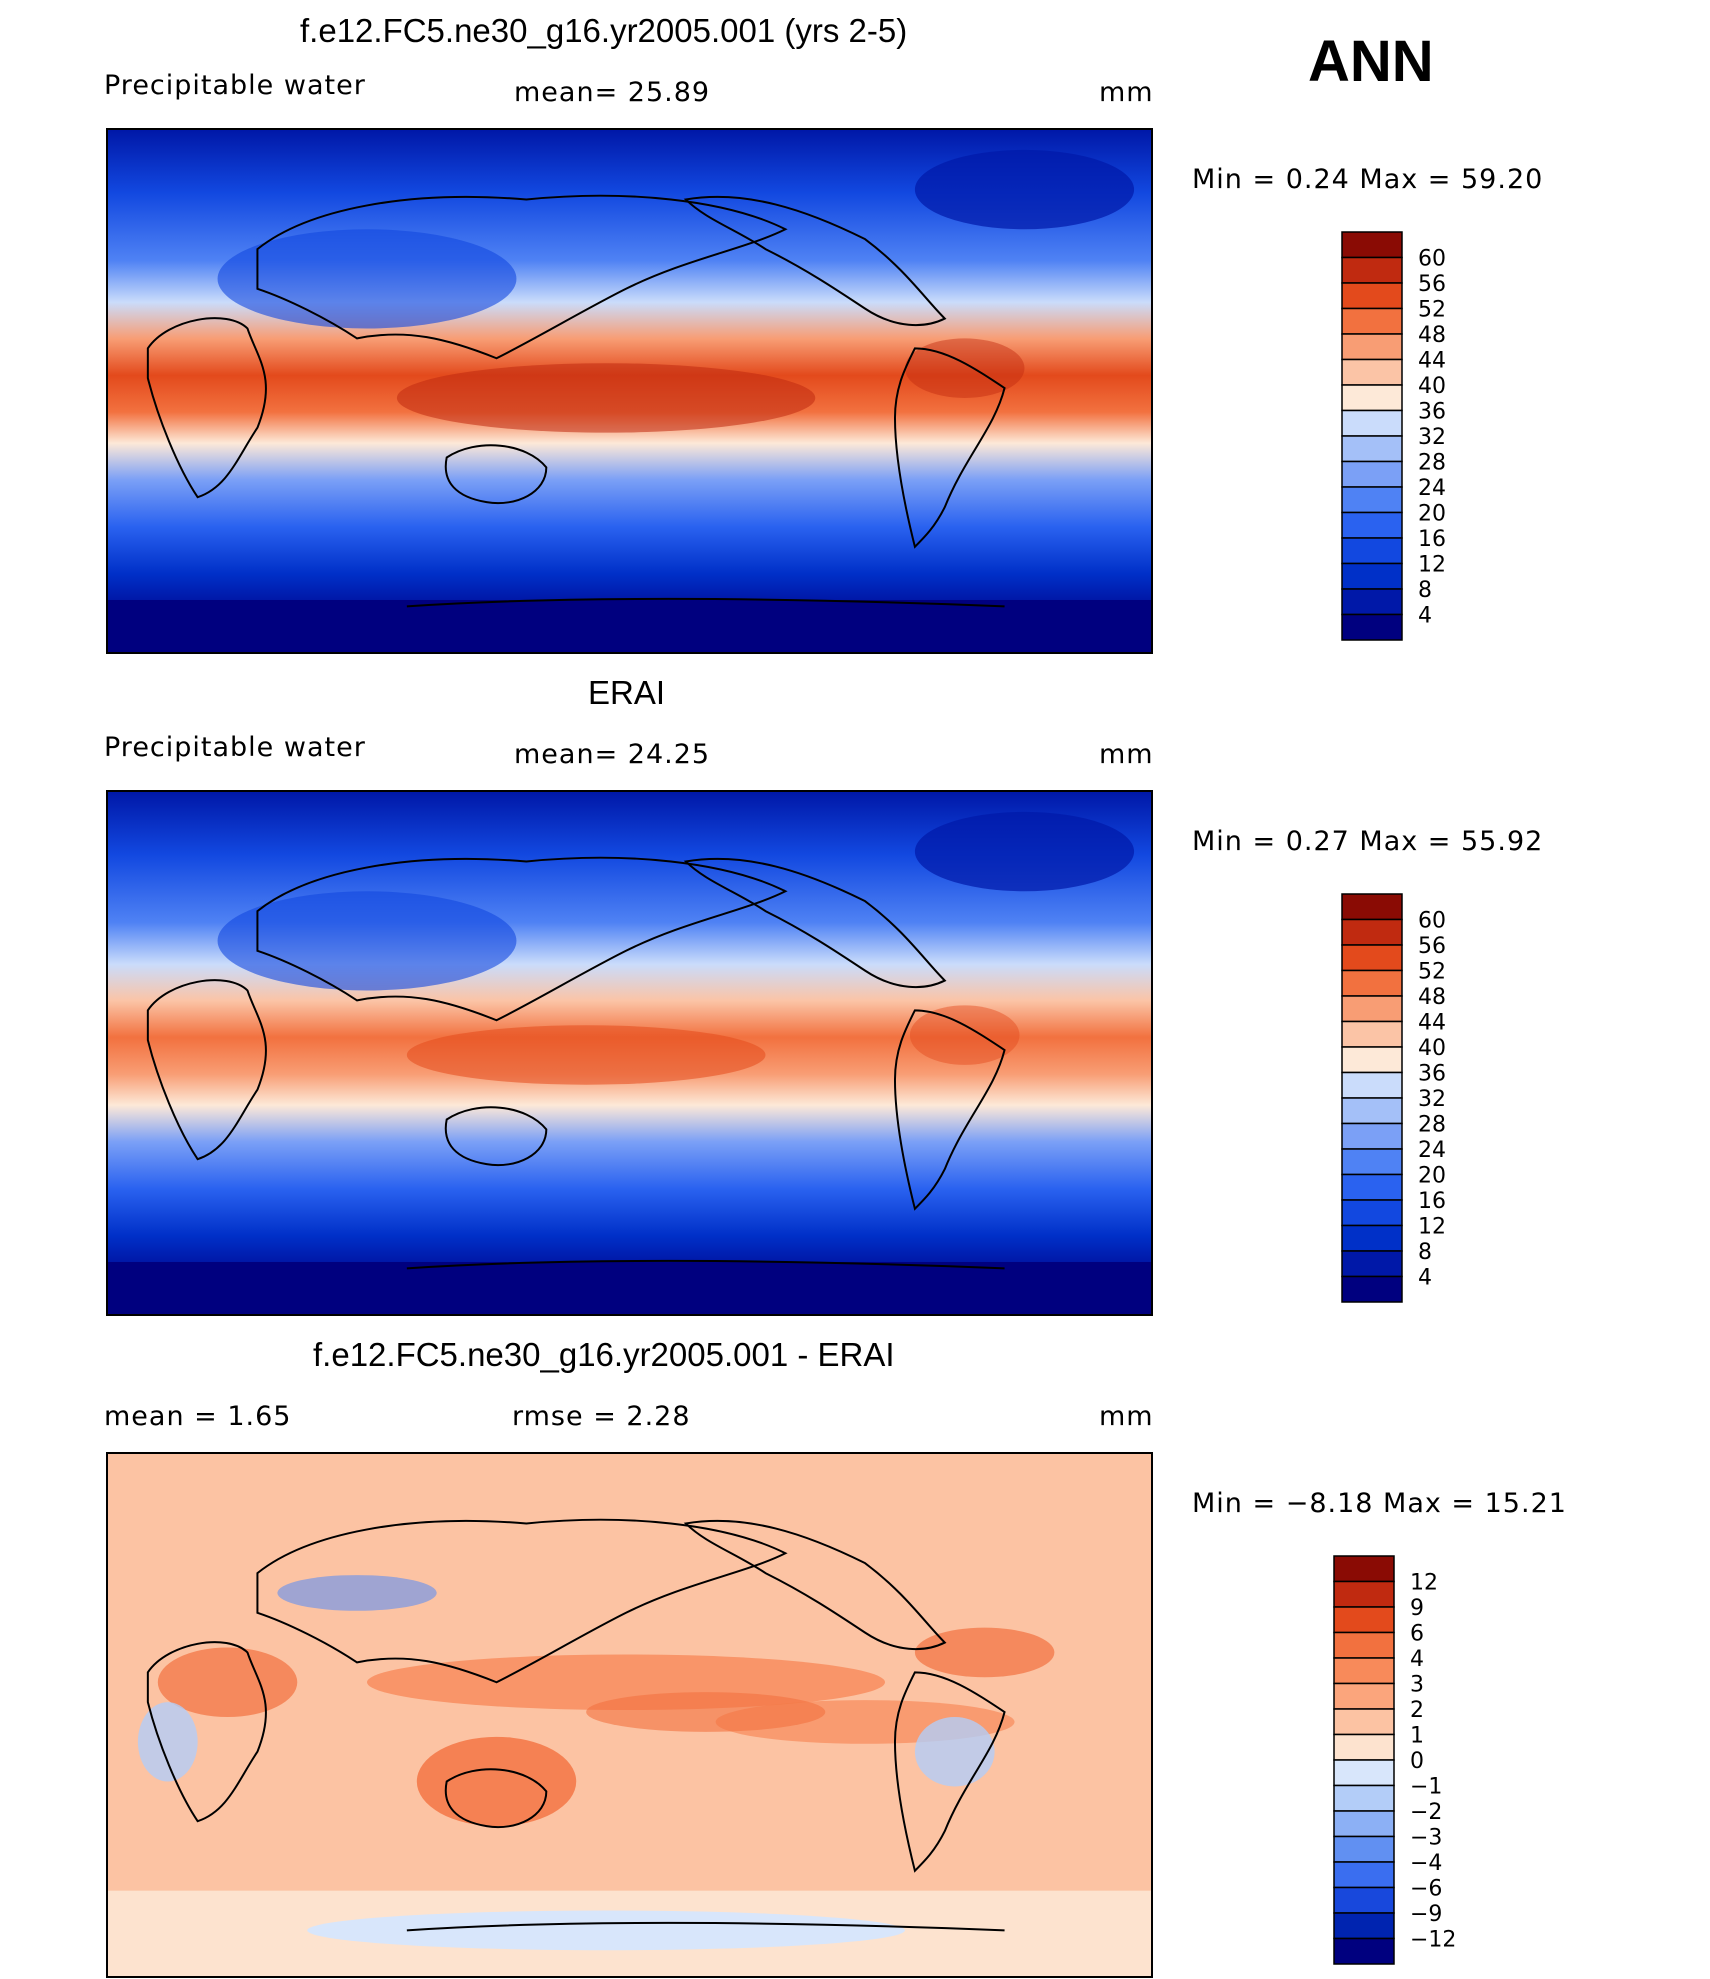  I want to click on season-label: ANN, so click(1371, 61).